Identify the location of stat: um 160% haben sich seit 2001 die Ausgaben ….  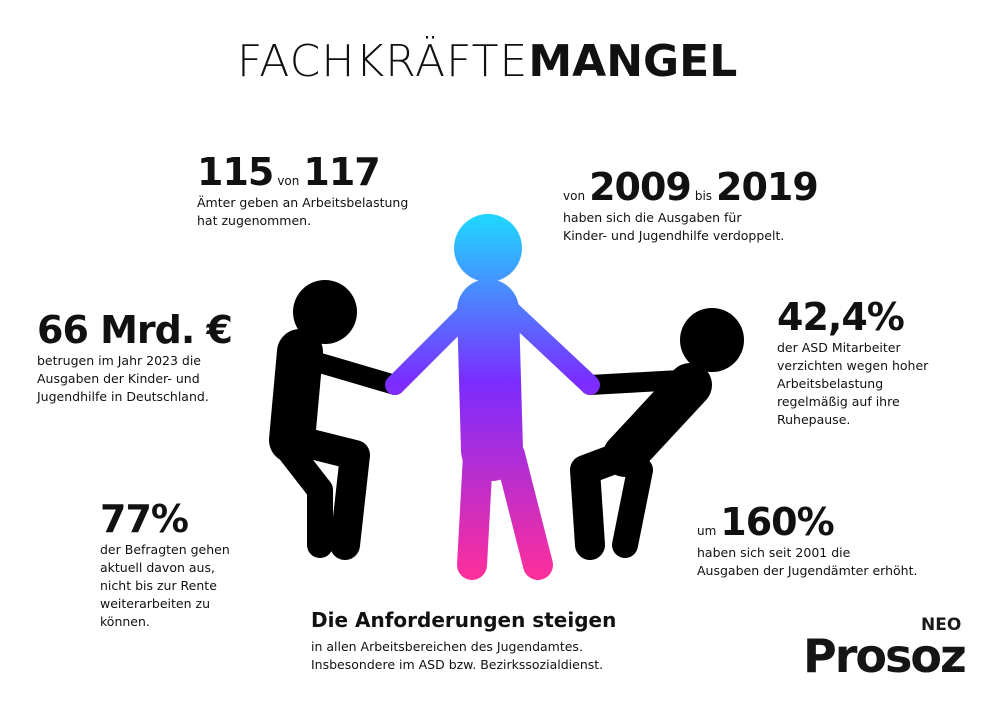
(807, 540).